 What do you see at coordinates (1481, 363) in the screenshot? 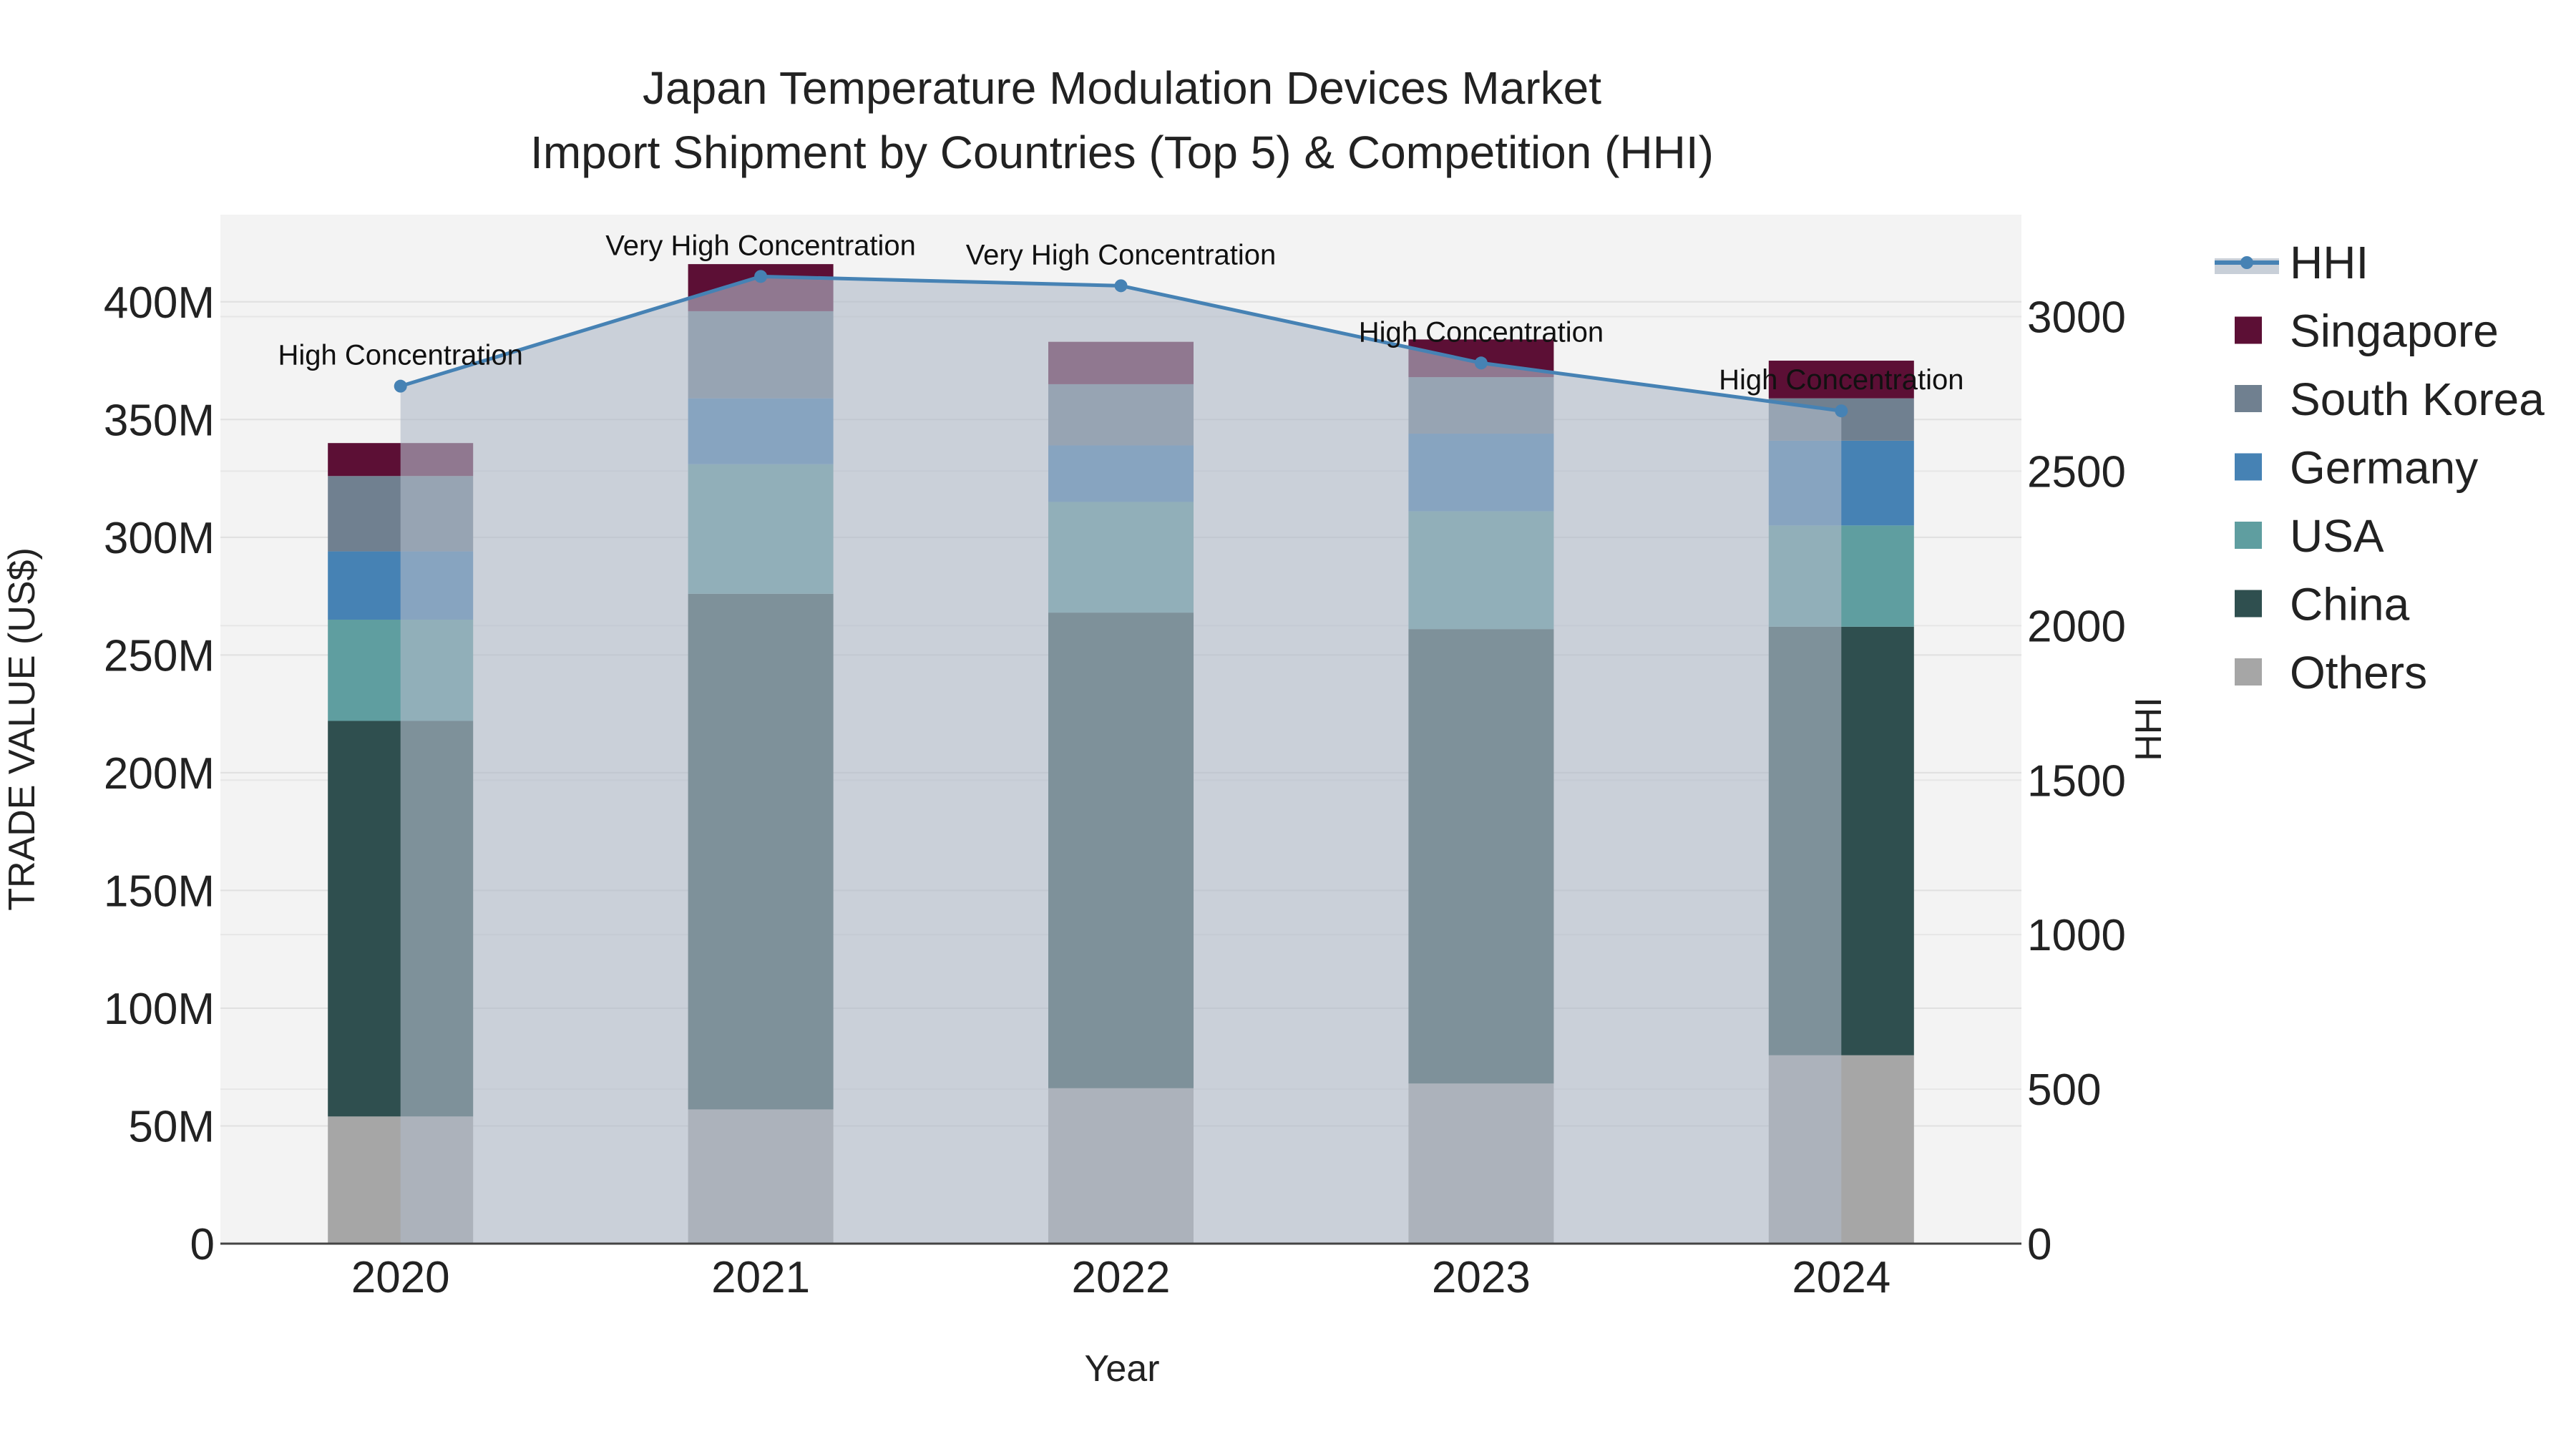
I see `hhi-point-2023` at bounding box center [1481, 363].